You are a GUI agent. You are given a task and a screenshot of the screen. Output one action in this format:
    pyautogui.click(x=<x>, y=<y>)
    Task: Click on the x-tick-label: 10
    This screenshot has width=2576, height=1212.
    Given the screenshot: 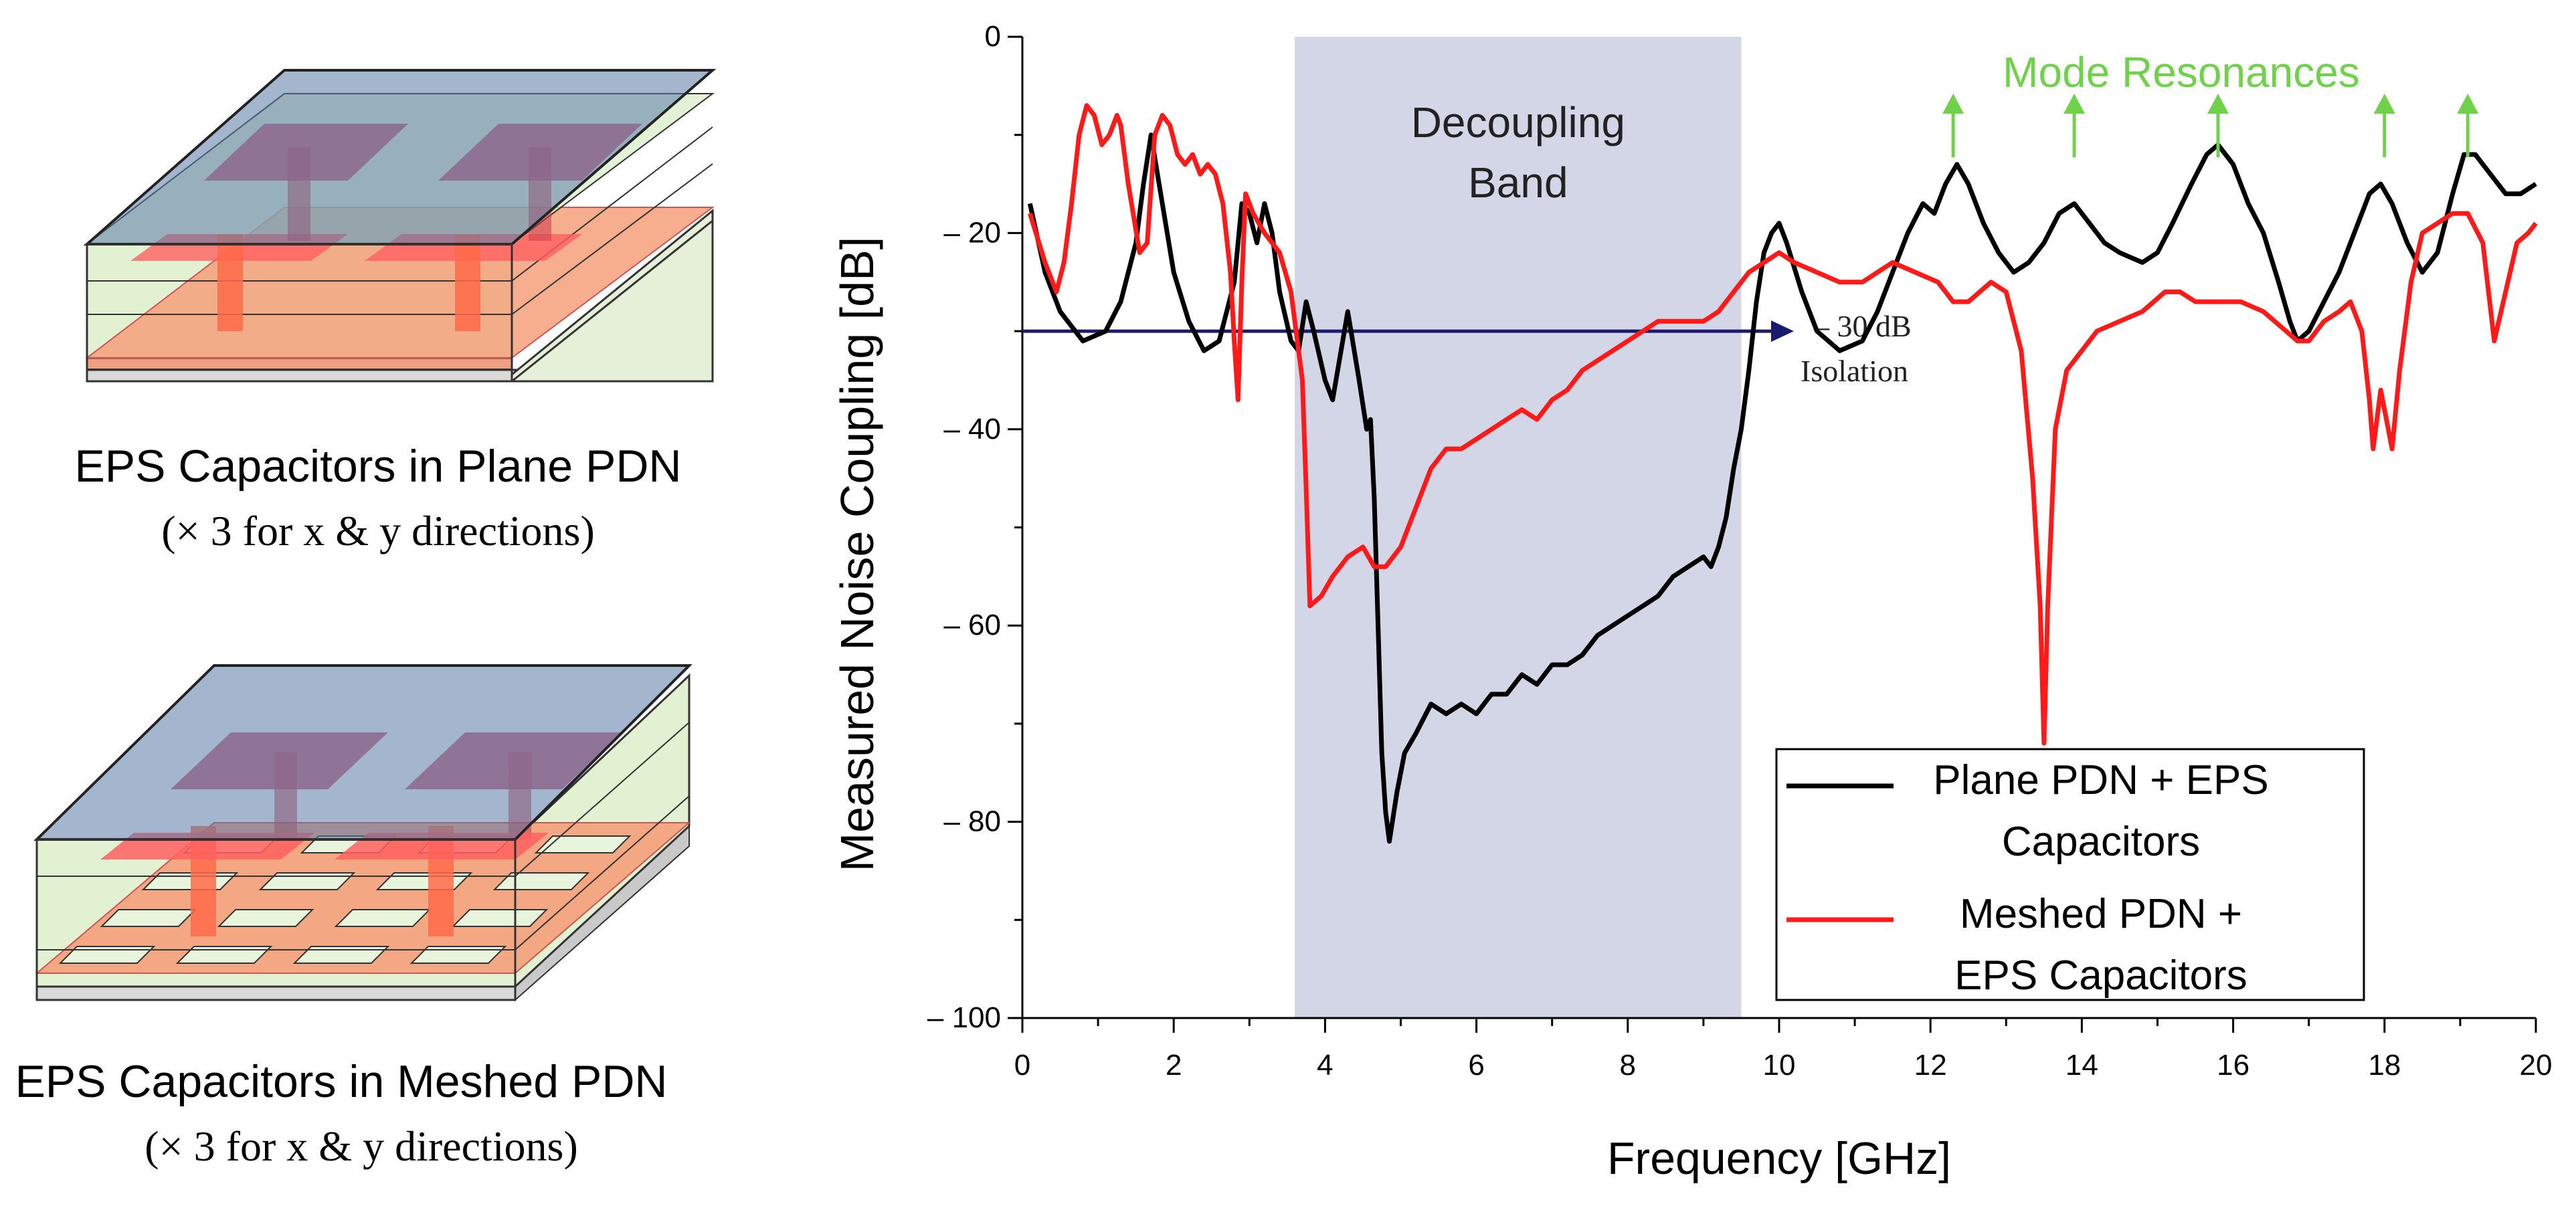 What is the action you would take?
    pyautogui.click(x=1780, y=1065)
    